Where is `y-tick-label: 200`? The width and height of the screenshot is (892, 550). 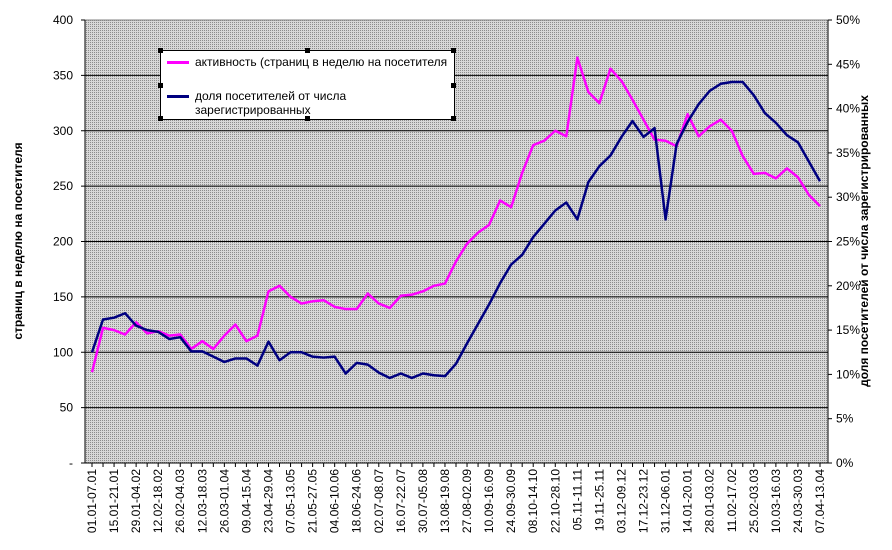
y-tick-label: 200 is located at coordinates (63, 242).